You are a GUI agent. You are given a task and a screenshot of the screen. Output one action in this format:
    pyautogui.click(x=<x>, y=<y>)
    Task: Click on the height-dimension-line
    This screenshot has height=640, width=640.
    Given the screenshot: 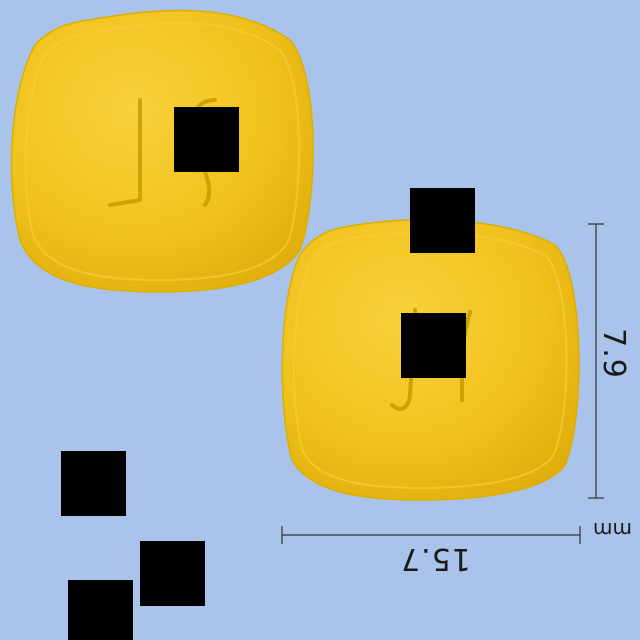 What is the action you would take?
    pyautogui.click(x=596, y=361)
    